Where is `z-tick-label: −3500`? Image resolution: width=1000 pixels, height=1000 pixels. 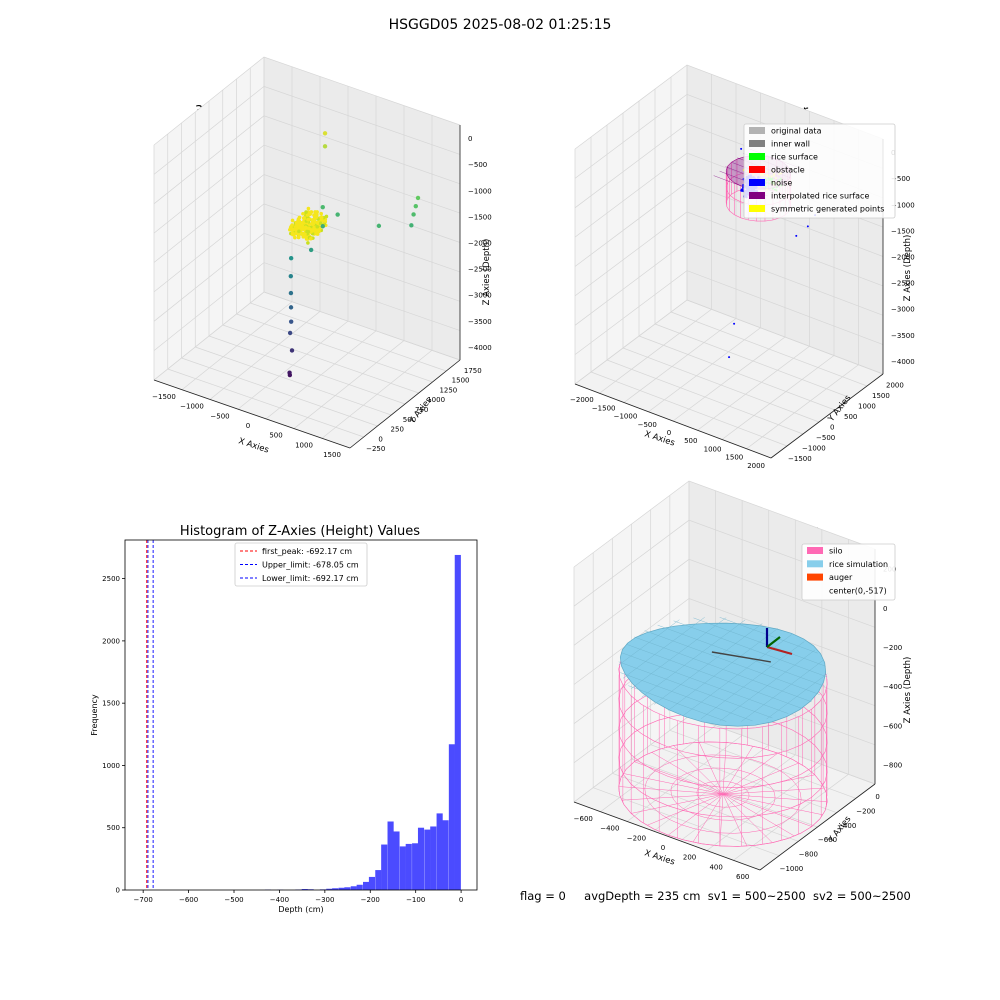
z-tick-label: −3500 is located at coordinates (480, 322).